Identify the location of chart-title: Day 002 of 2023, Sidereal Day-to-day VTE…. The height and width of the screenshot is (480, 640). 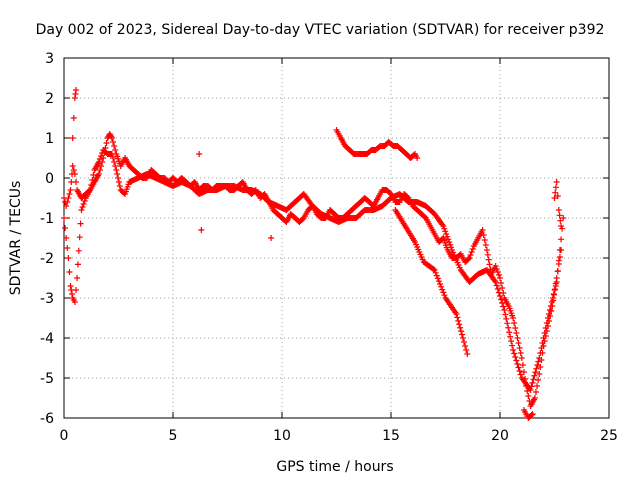
(320, 30).